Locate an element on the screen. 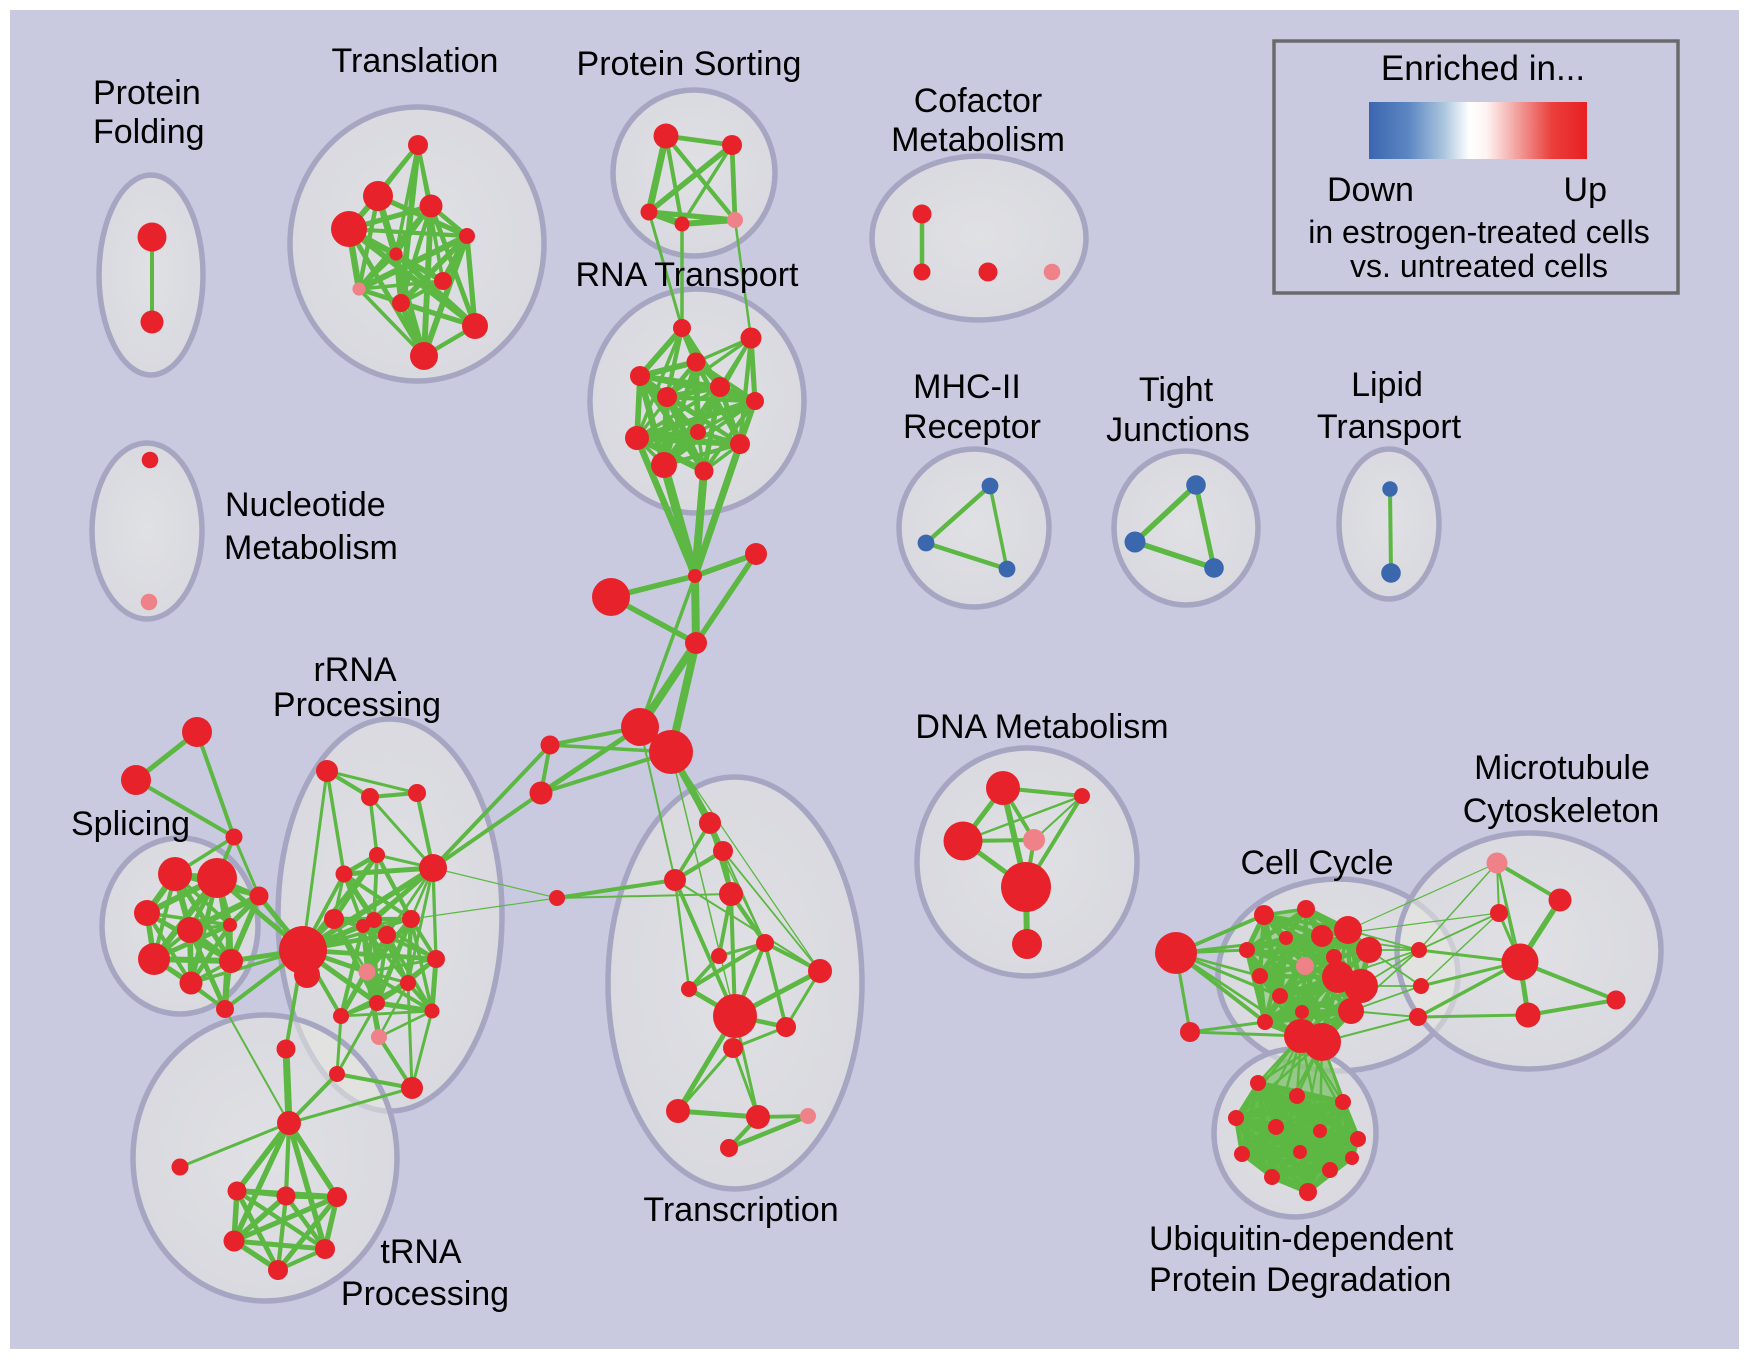  svg-text: Junctions is located at coordinates (1178, 430).